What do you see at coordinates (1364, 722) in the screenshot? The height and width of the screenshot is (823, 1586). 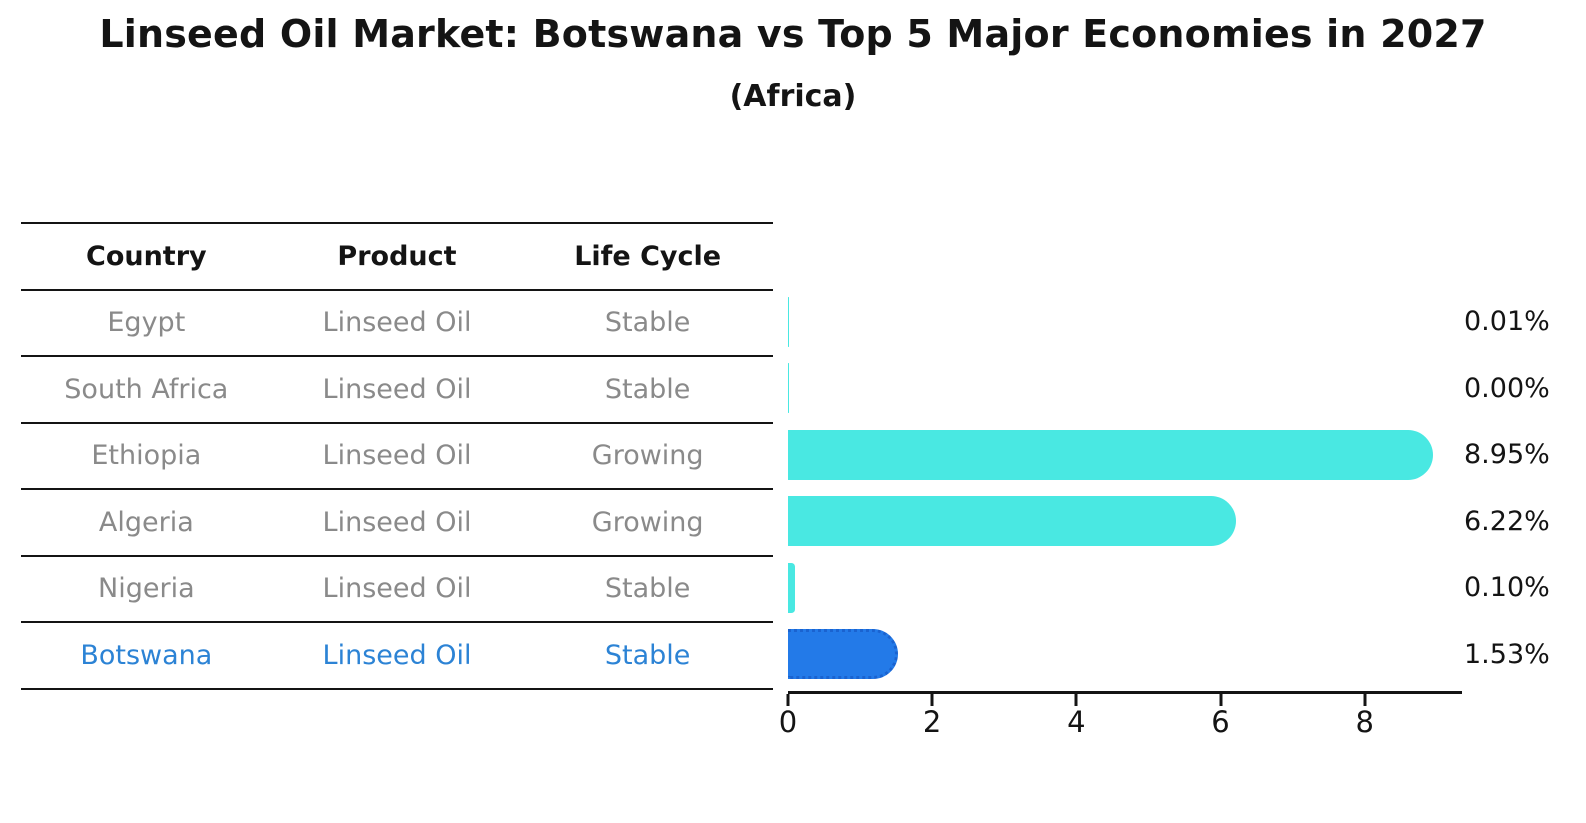 I see `x-tick-label-8: 8` at bounding box center [1364, 722].